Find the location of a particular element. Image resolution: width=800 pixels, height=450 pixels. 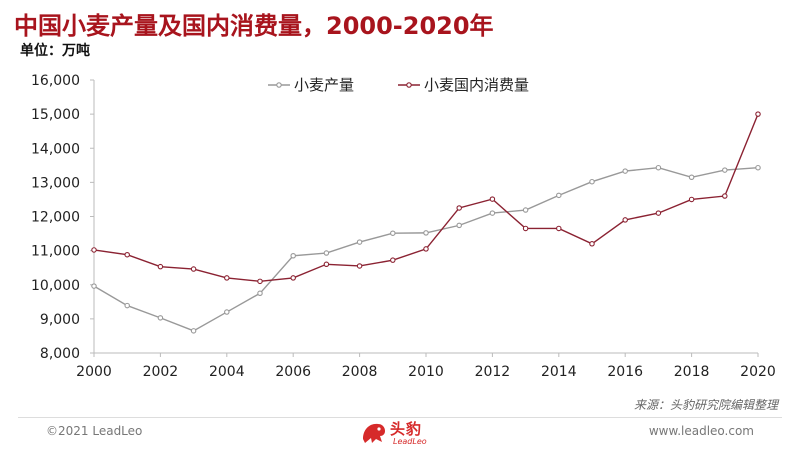

x-tick-label: 2020 is located at coordinates (758, 372).